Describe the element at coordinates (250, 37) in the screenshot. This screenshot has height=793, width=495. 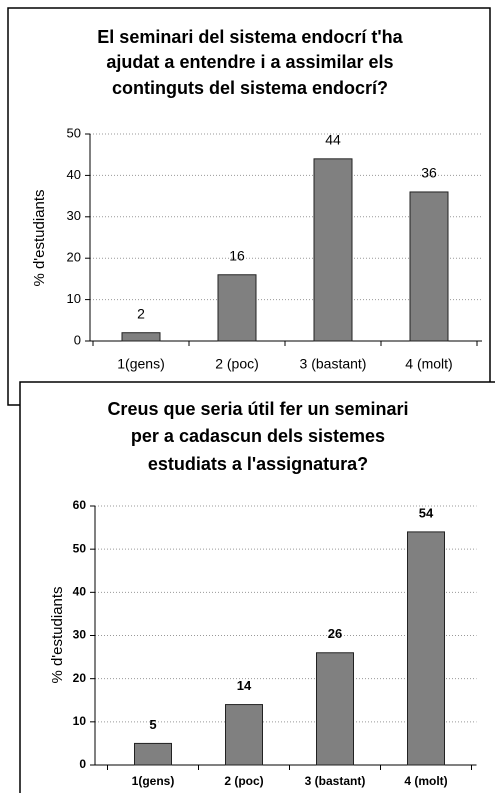
I see `chart-title: El seminari del sistema endocrí t'ha` at that location.